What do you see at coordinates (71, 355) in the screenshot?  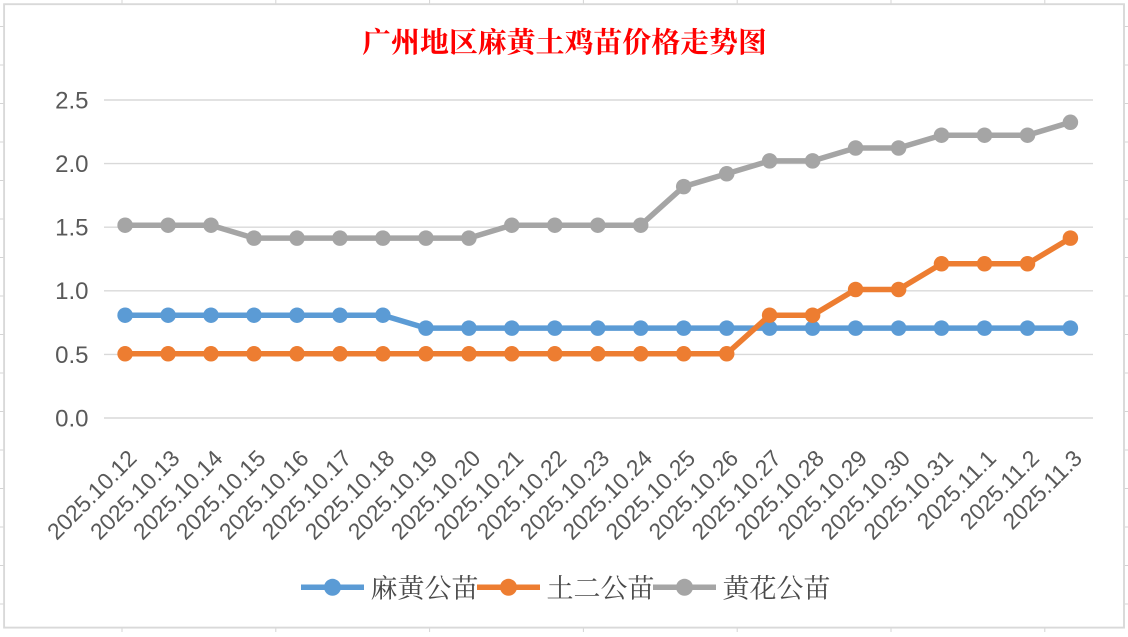 I see `svg-text: 0.5` at bounding box center [71, 355].